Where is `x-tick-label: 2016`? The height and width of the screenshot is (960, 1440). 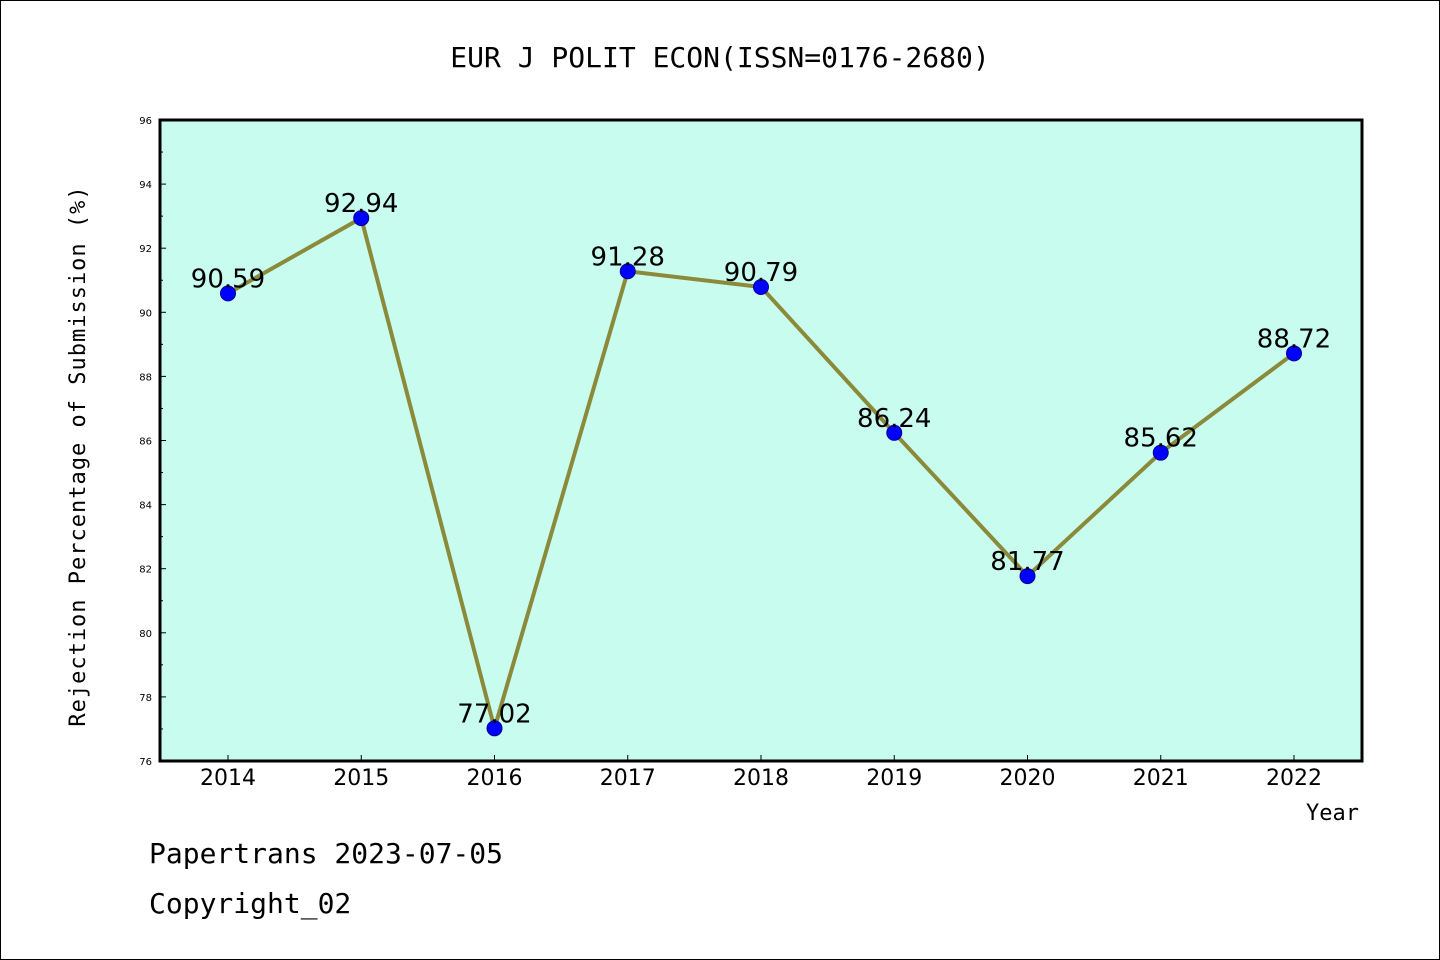 x-tick-label: 2016 is located at coordinates (495, 778).